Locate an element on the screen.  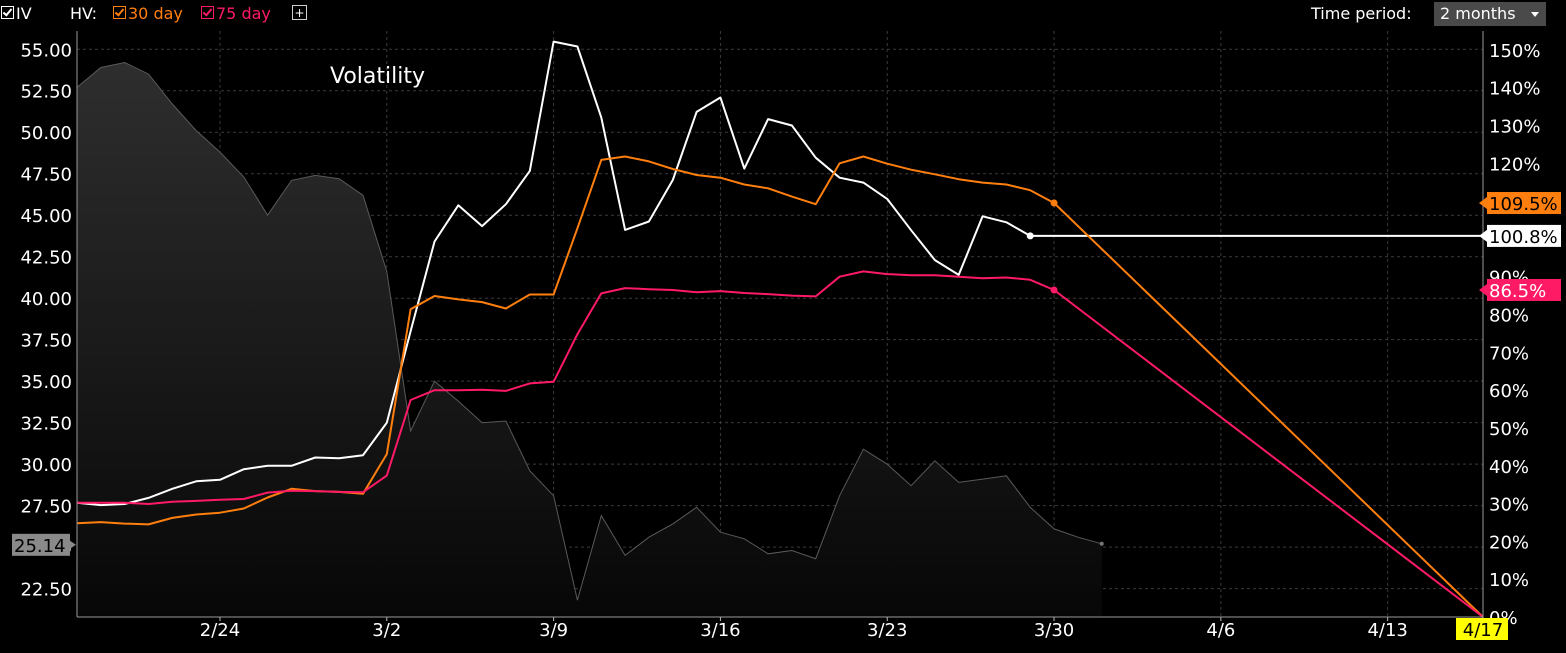
series-line-75-day-last-point is located at coordinates (1054, 290).